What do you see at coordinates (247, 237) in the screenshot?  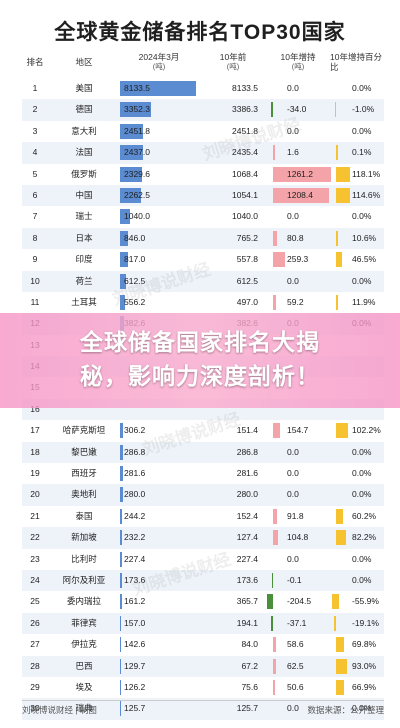 I see `prev-holdings-cell: 765.2` at bounding box center [247, 237].